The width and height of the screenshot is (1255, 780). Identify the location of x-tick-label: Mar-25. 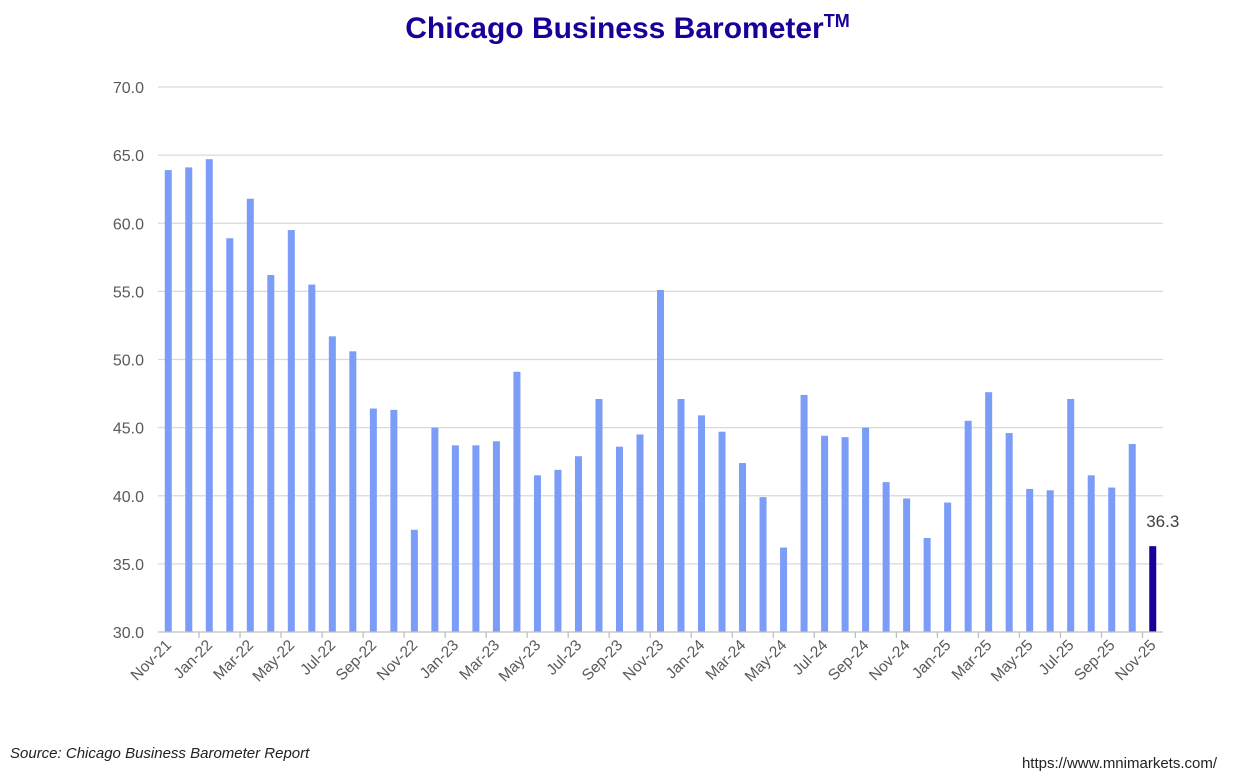
(972, 660).